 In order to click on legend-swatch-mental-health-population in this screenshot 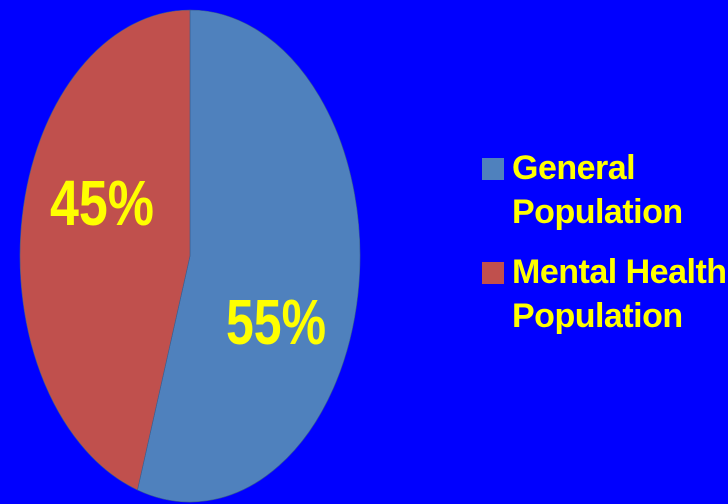, I will do `click(493, 273)`.